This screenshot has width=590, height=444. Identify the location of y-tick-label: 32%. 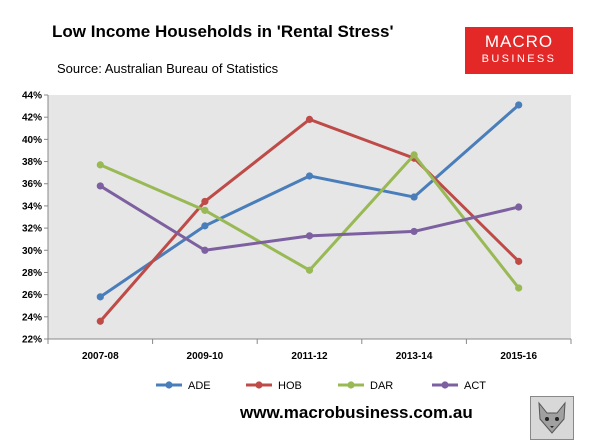
(32, 229).